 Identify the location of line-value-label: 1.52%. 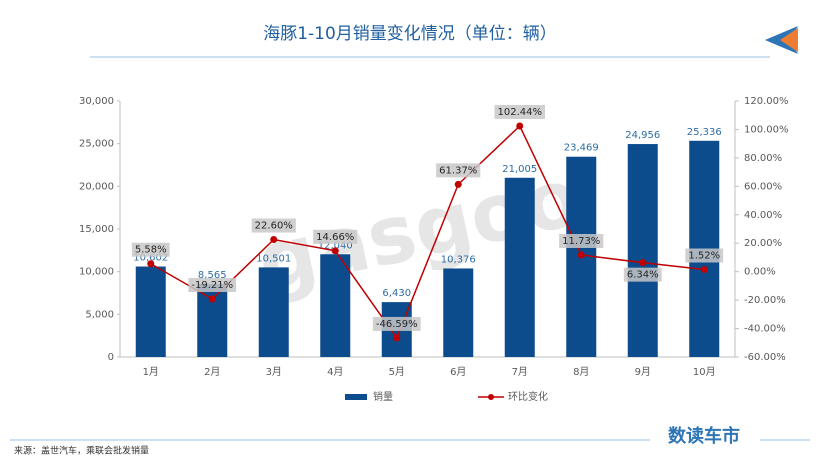
(704, 256).